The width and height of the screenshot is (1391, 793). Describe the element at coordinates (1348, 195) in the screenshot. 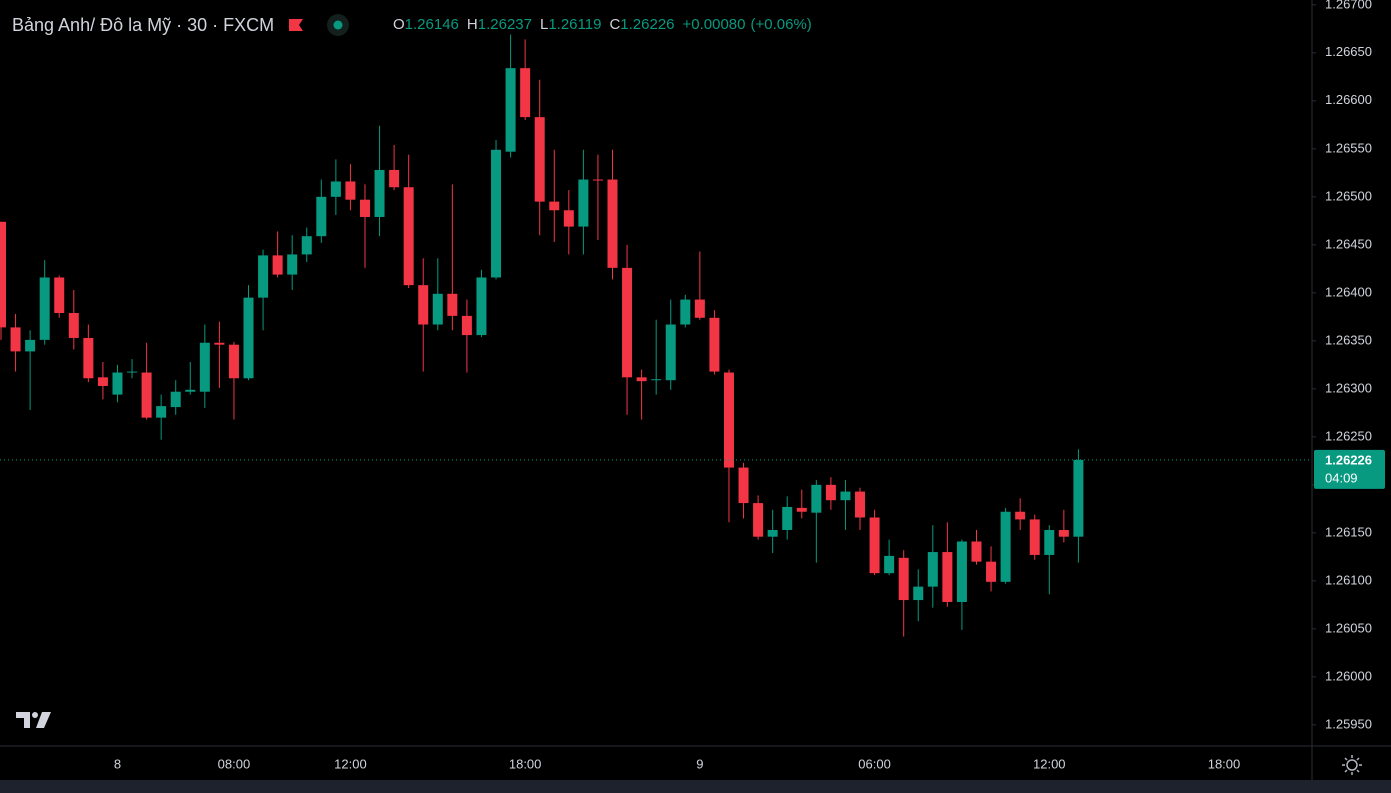

I see `y-tick-label: 1.26500` at that location.